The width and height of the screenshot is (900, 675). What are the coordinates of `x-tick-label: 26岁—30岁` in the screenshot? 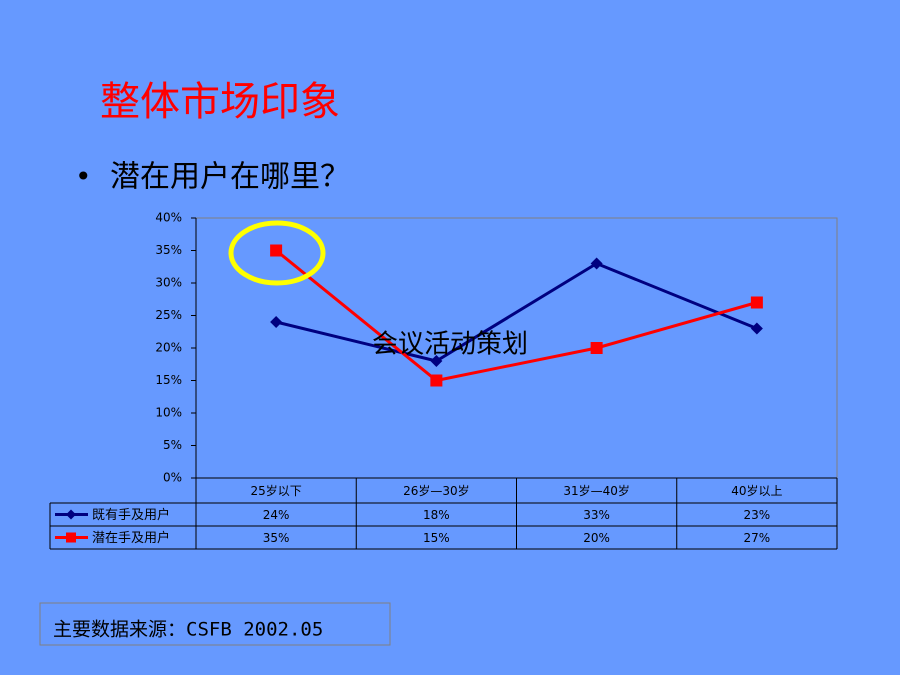 It's located at (436, 490).